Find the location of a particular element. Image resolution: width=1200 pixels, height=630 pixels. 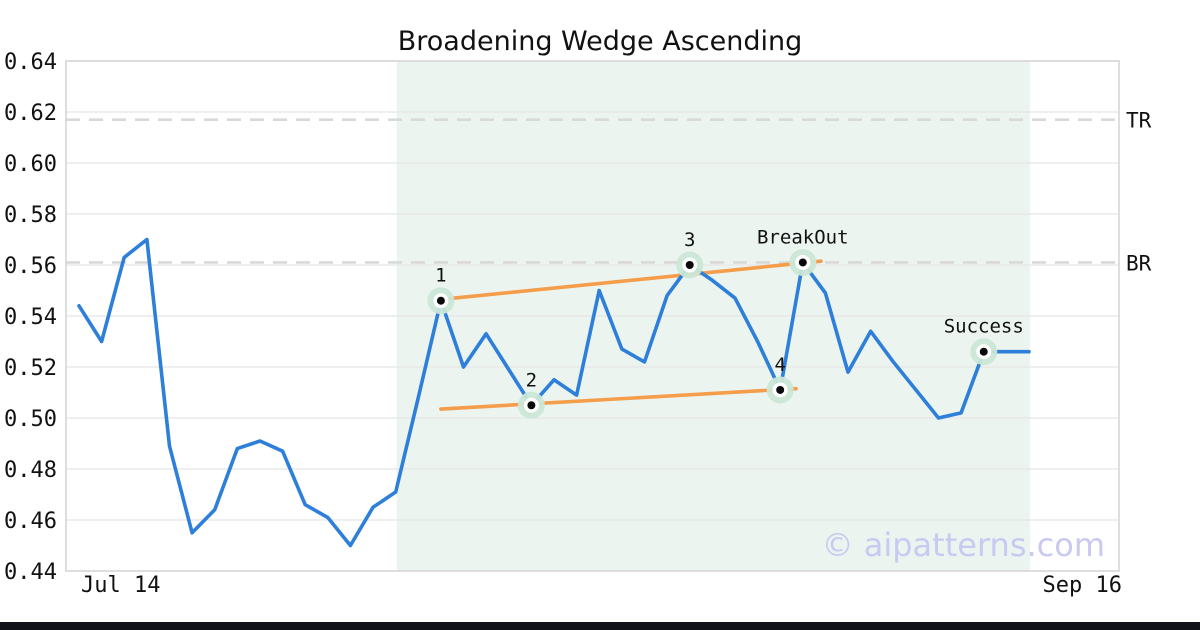

x-axis-label-end: Sep 16 is located at coordinates (1082, 585).